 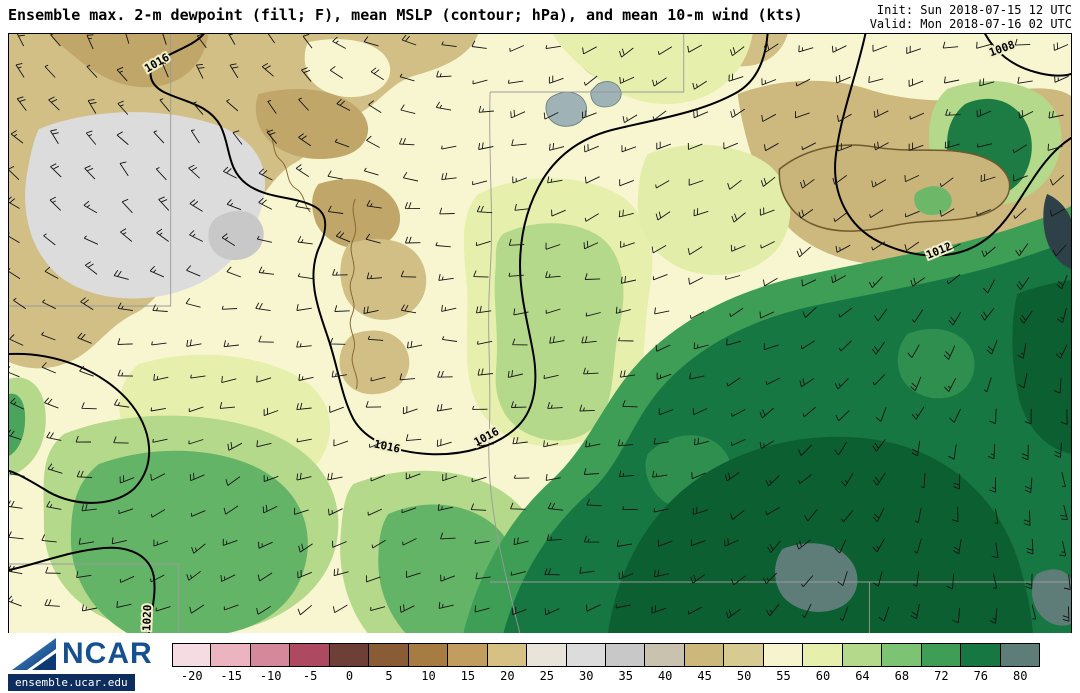 What do you see at coordinates (823, 676) in the screenshot?
I see `colorbar-tick-label: 60` at bounding box center [823, 676].